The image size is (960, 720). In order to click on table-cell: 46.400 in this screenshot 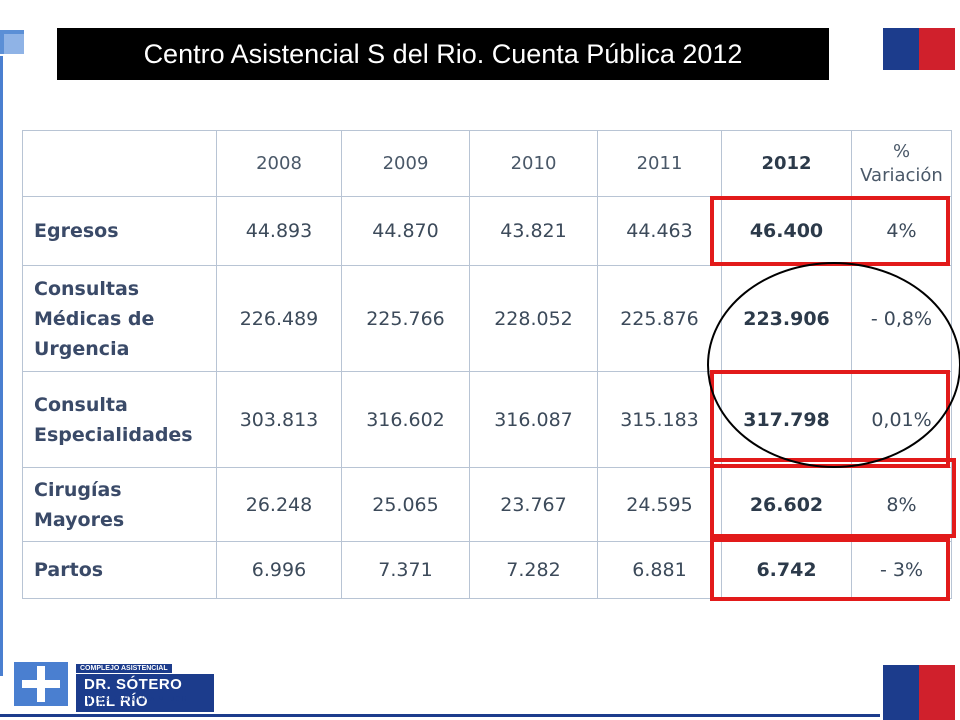, I will do `click(786, 231)`.